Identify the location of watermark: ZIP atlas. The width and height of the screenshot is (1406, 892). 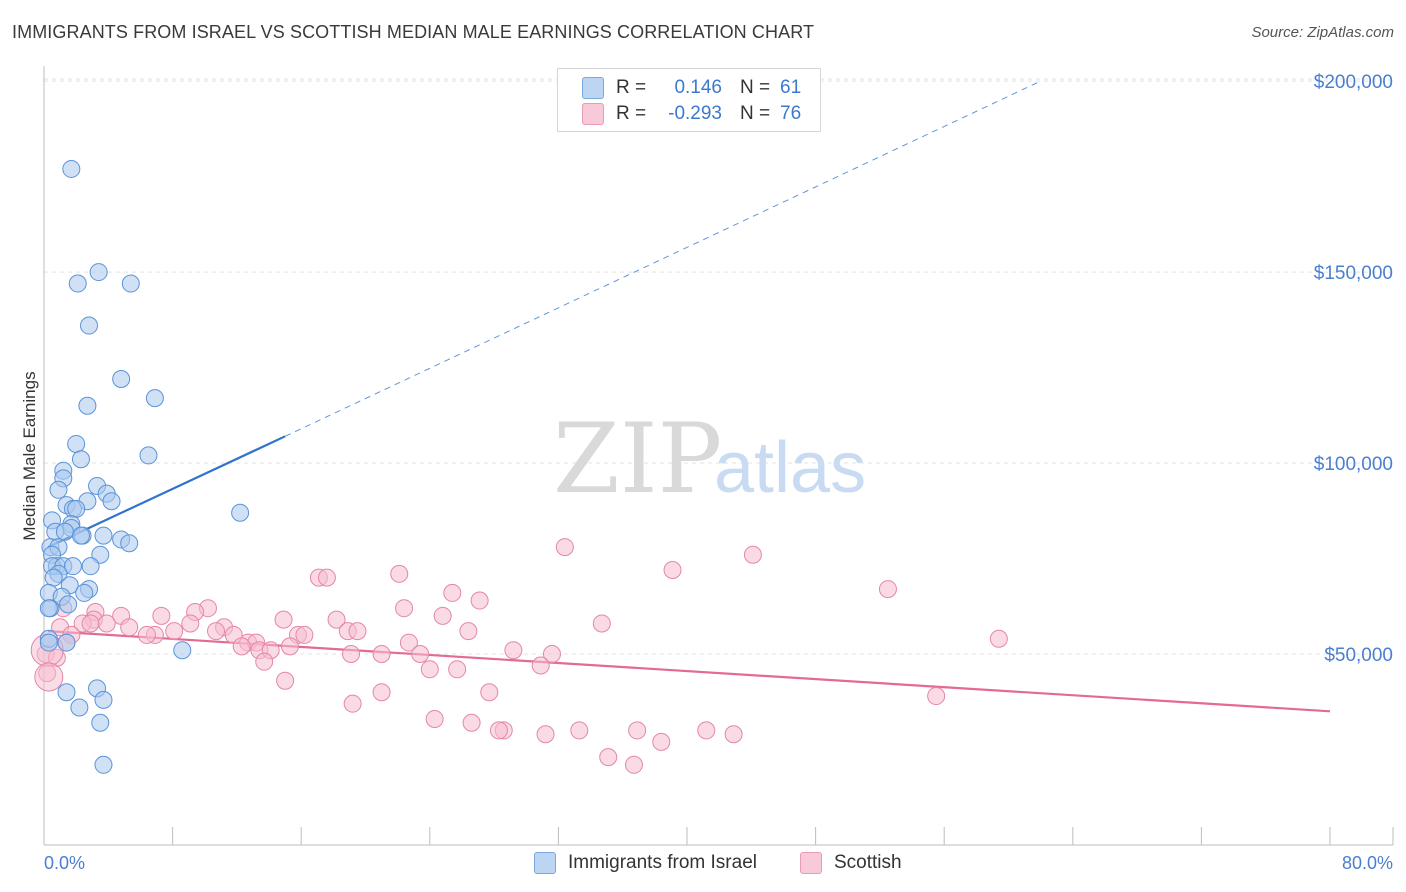
(709, 459).